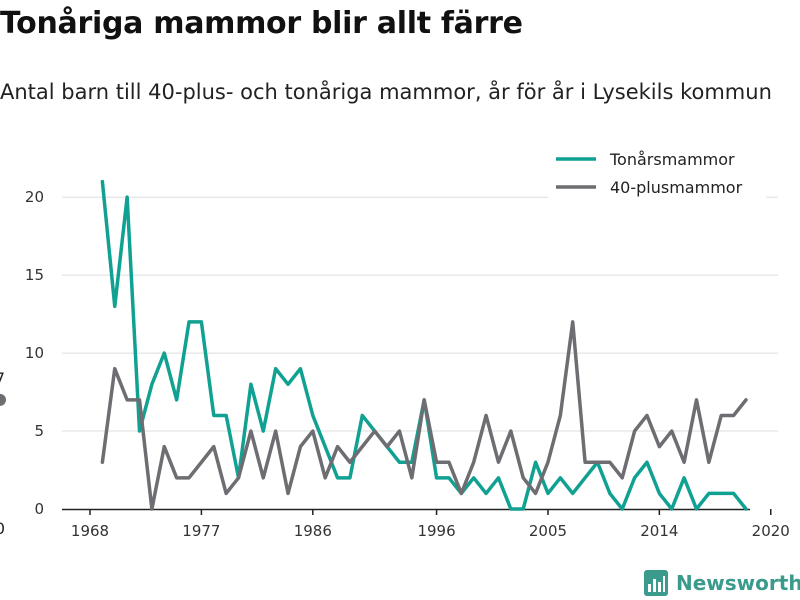 The image size is (800, 600). What do you see at coordinates (3, 453) in the screenshot?
I see `end-markers: 70` at bounding box center [3, 453].